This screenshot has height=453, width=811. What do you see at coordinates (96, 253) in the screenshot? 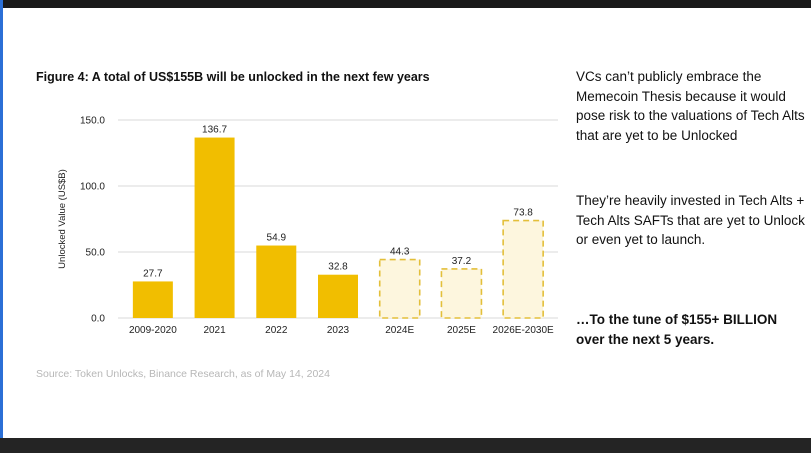
I see `y-tick-label: 50.0` at bounding box center [96, 253].